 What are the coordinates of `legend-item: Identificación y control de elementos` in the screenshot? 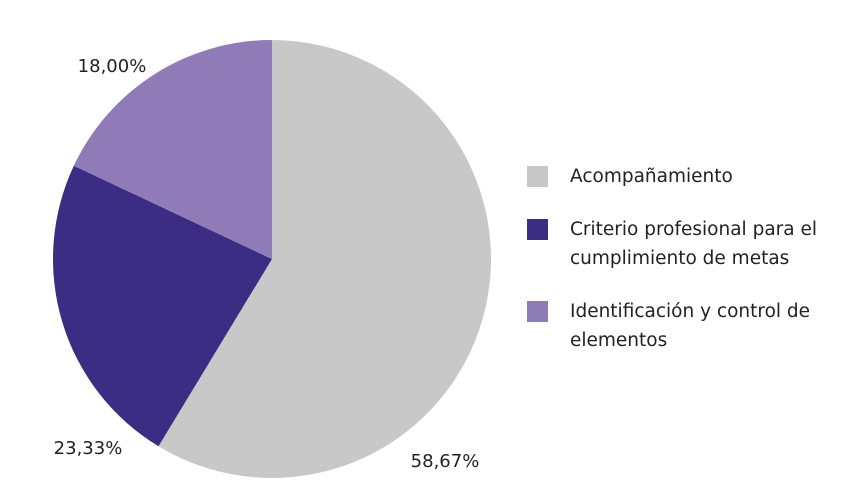 It's located at (687, 326).